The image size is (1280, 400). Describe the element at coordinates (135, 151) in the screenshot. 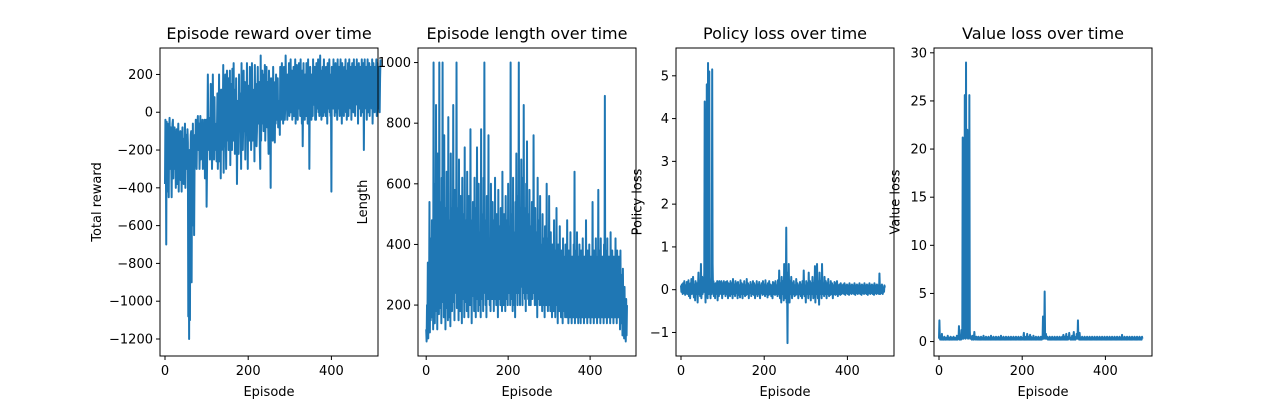

I see `y-tick-label: −200` at that location.